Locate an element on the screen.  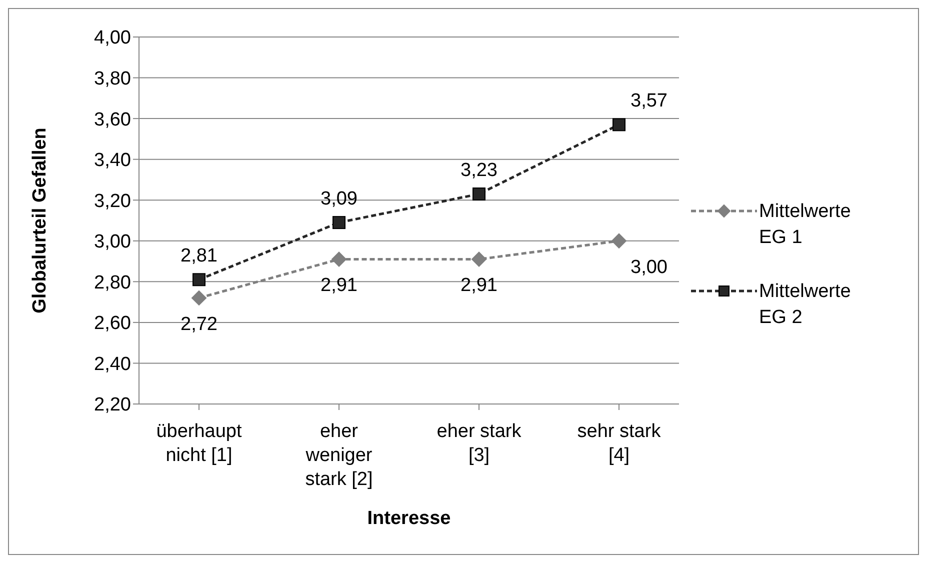
data-label: 3,00 is located at coordinates (649, 267).